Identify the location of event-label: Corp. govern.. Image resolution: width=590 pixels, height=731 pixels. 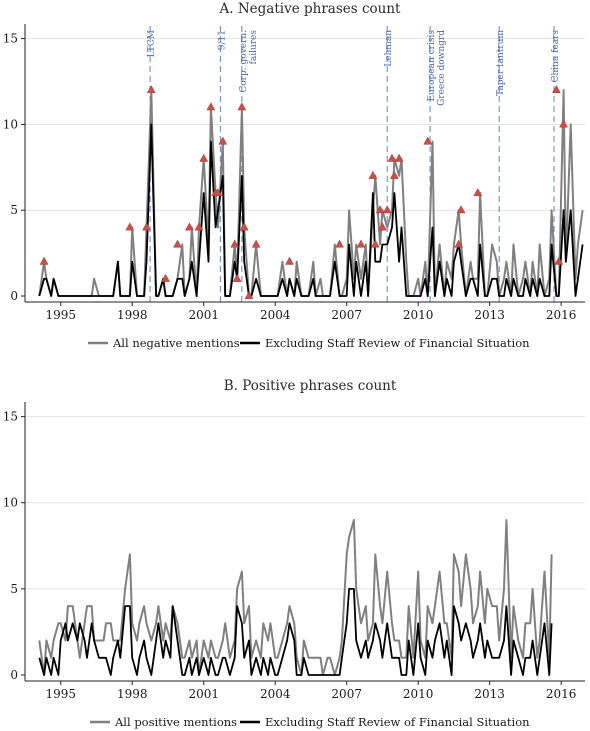
(244, 61).